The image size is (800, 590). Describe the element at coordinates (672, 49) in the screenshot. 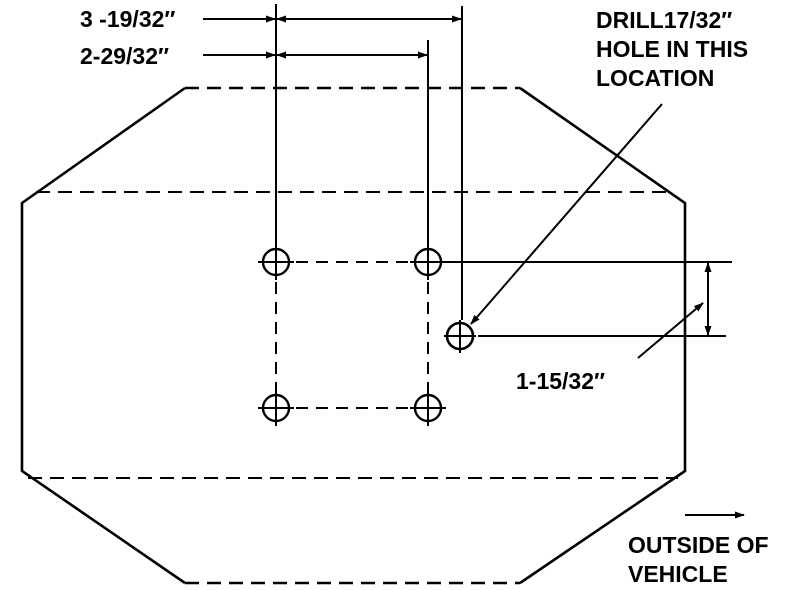

I see `callout-line-2: HOLE IN THIS` at that location.